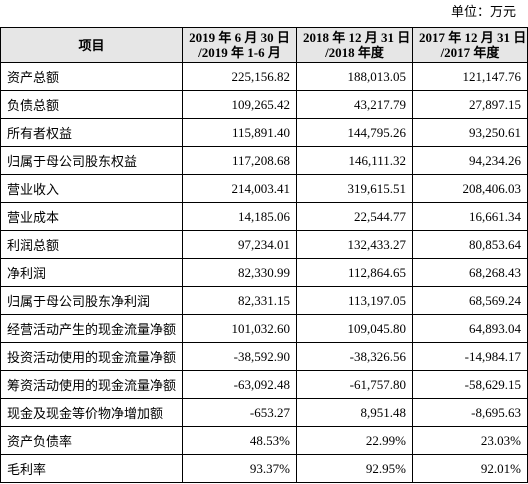  Describe the element at coordinates (91, 244) in the screenshot. I see `row-label: 利润总额` at that location.